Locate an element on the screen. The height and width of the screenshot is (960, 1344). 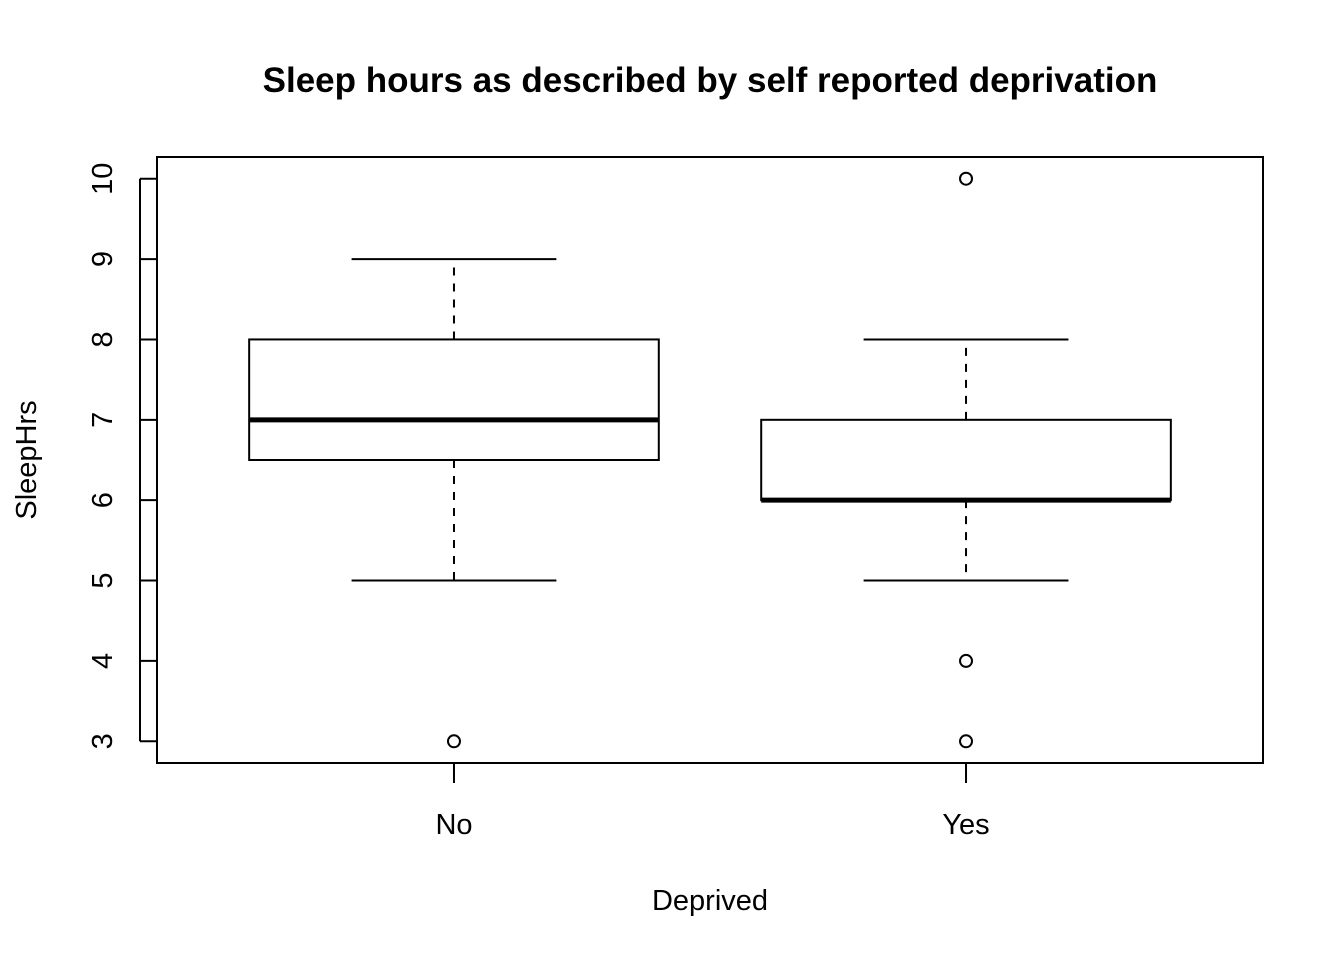
y-axis: 3 4 5 6 7 8 9 10 is located at coordinates (122, 456).